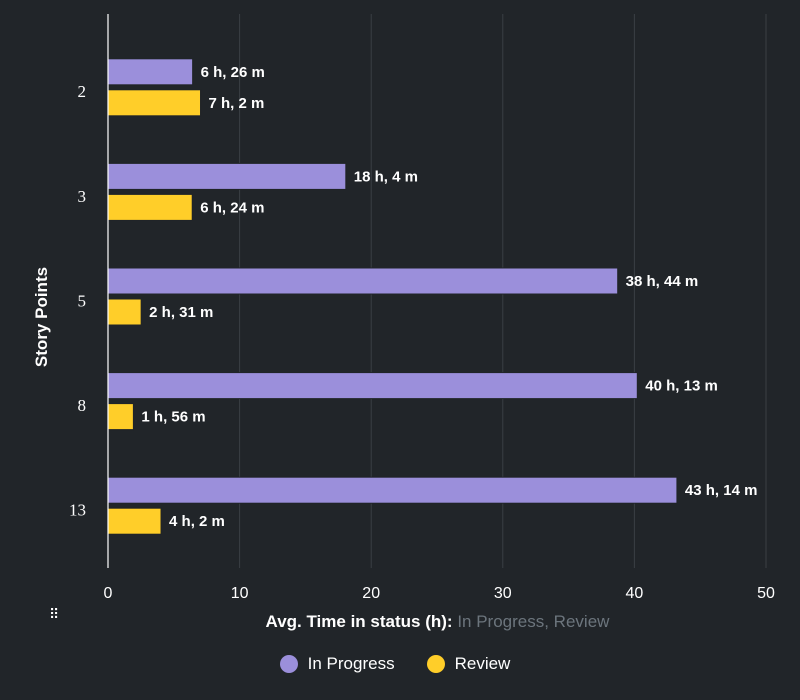 The image size is (800, 700). What do you see at coordinates (41, 317) in the screenshot?
I see `y-axis-title: Story Points` at bounding box center [41, 317].